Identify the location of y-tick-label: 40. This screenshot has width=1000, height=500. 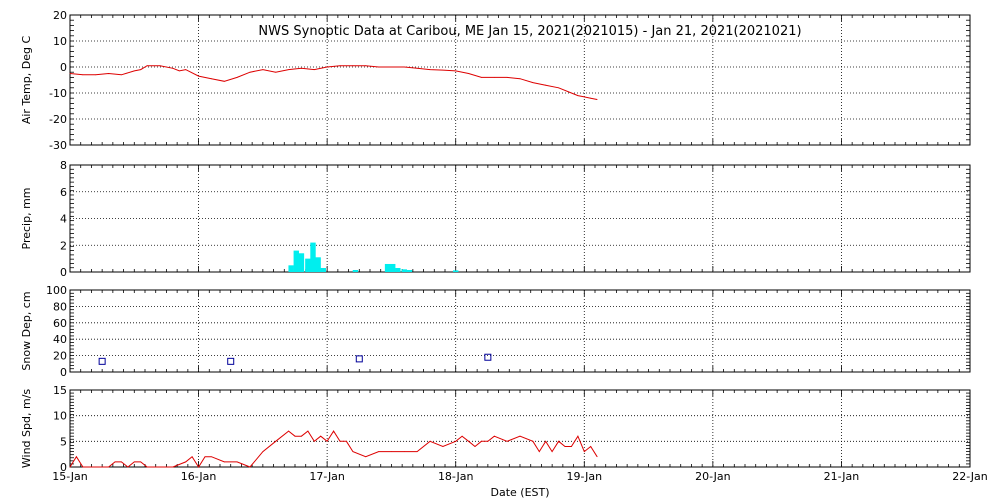
(60, 339).